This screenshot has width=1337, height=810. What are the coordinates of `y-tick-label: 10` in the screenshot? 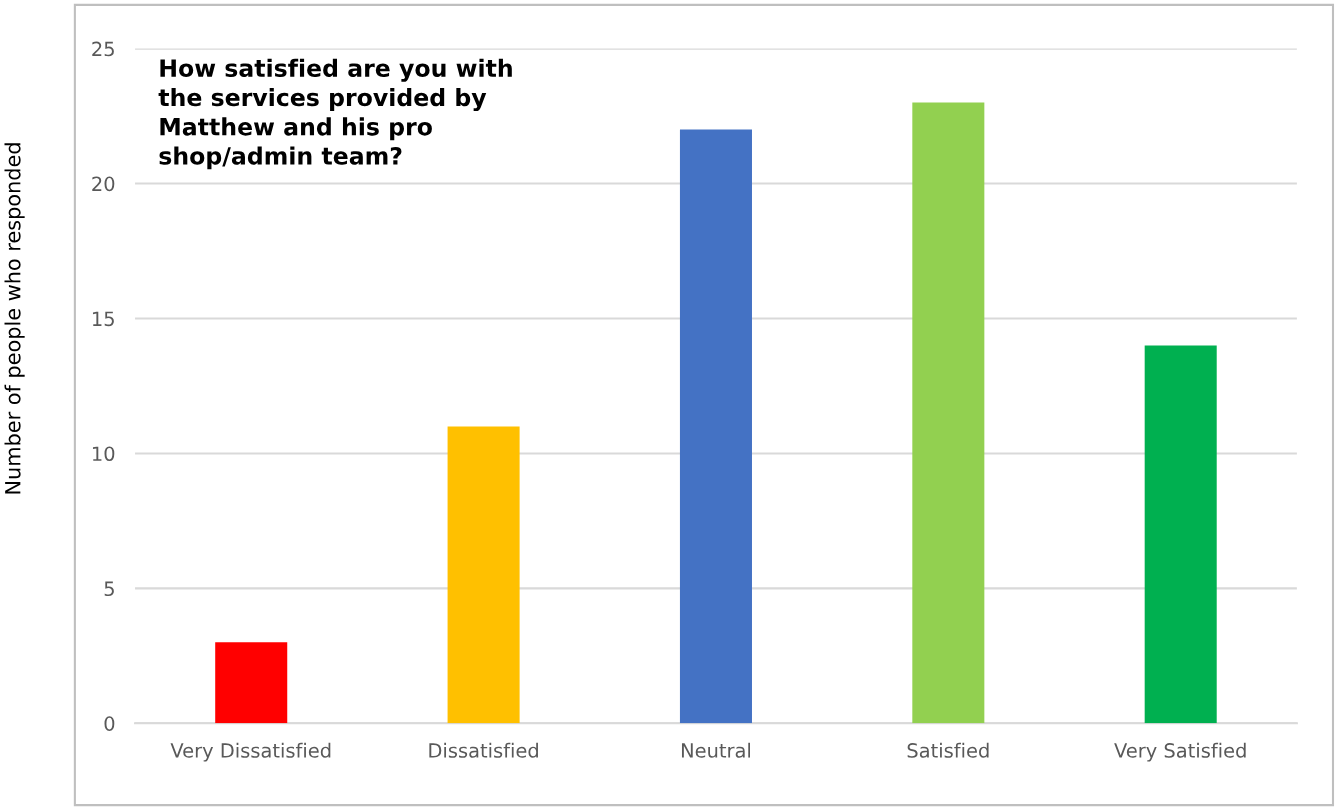 It's located at (103, 454).